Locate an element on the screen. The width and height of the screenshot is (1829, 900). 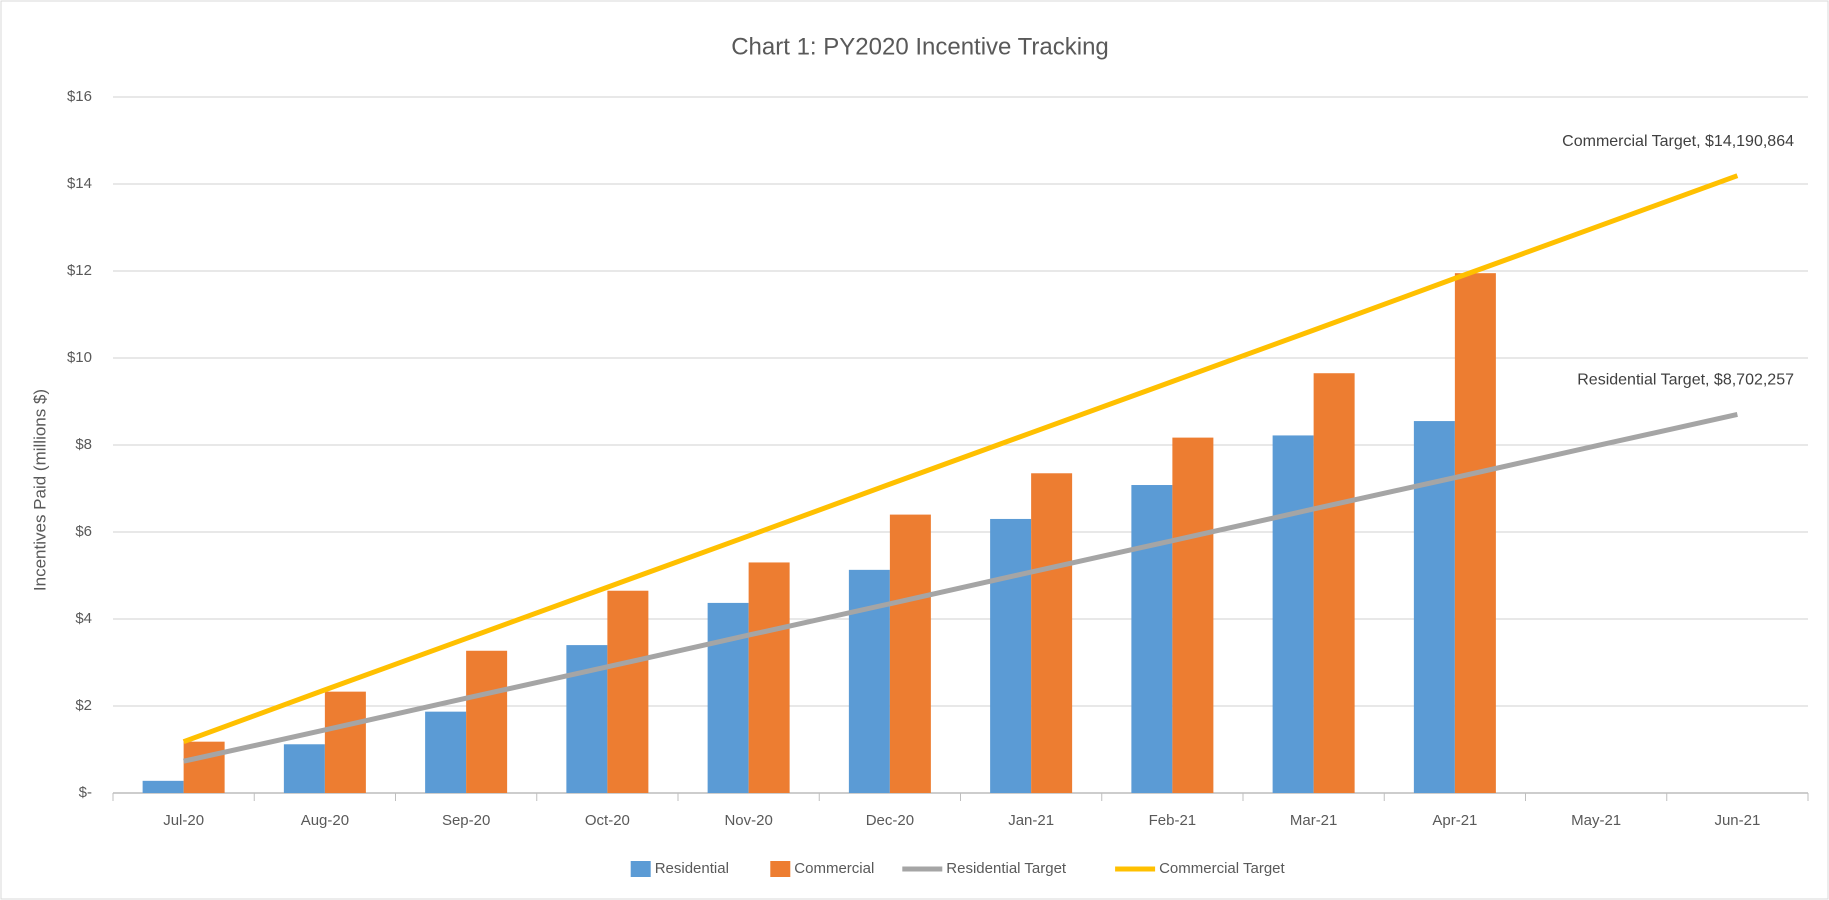
legend-label: Residential is located at coordinates (692, 868).